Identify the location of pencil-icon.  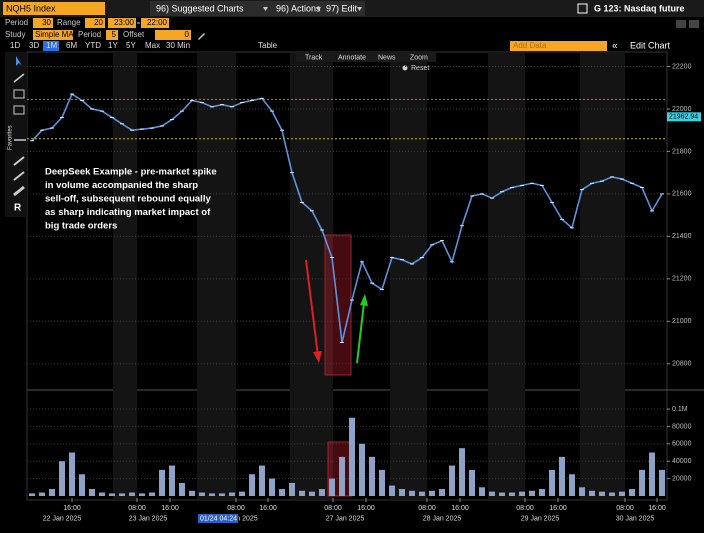
(201, 36).